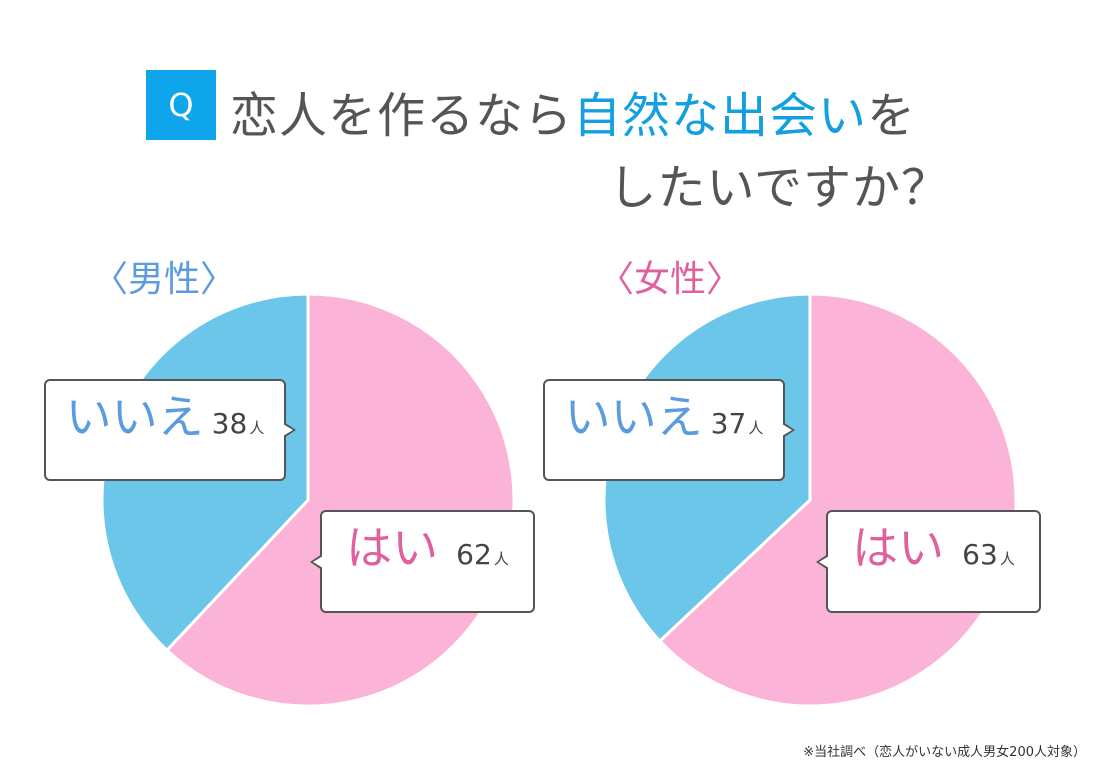  What do you see at coordinates (164, 279) in the screenshot?
I see `male-group-label: 〈男性〉` at bounding box center [164, 279].